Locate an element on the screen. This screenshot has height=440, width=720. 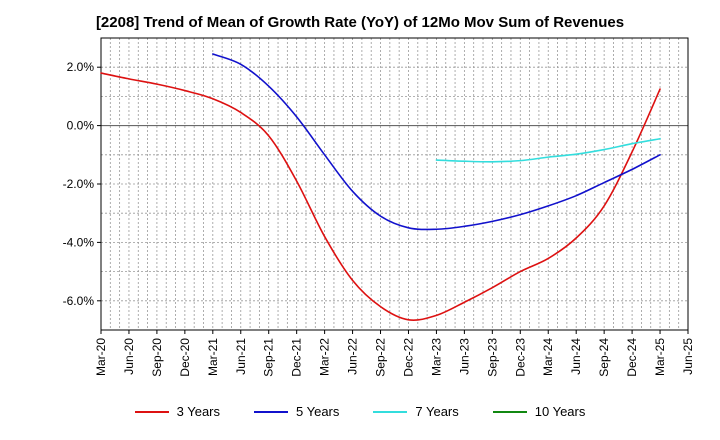
x-tick-label: Dec-23 is located at coordinates (520, 357).